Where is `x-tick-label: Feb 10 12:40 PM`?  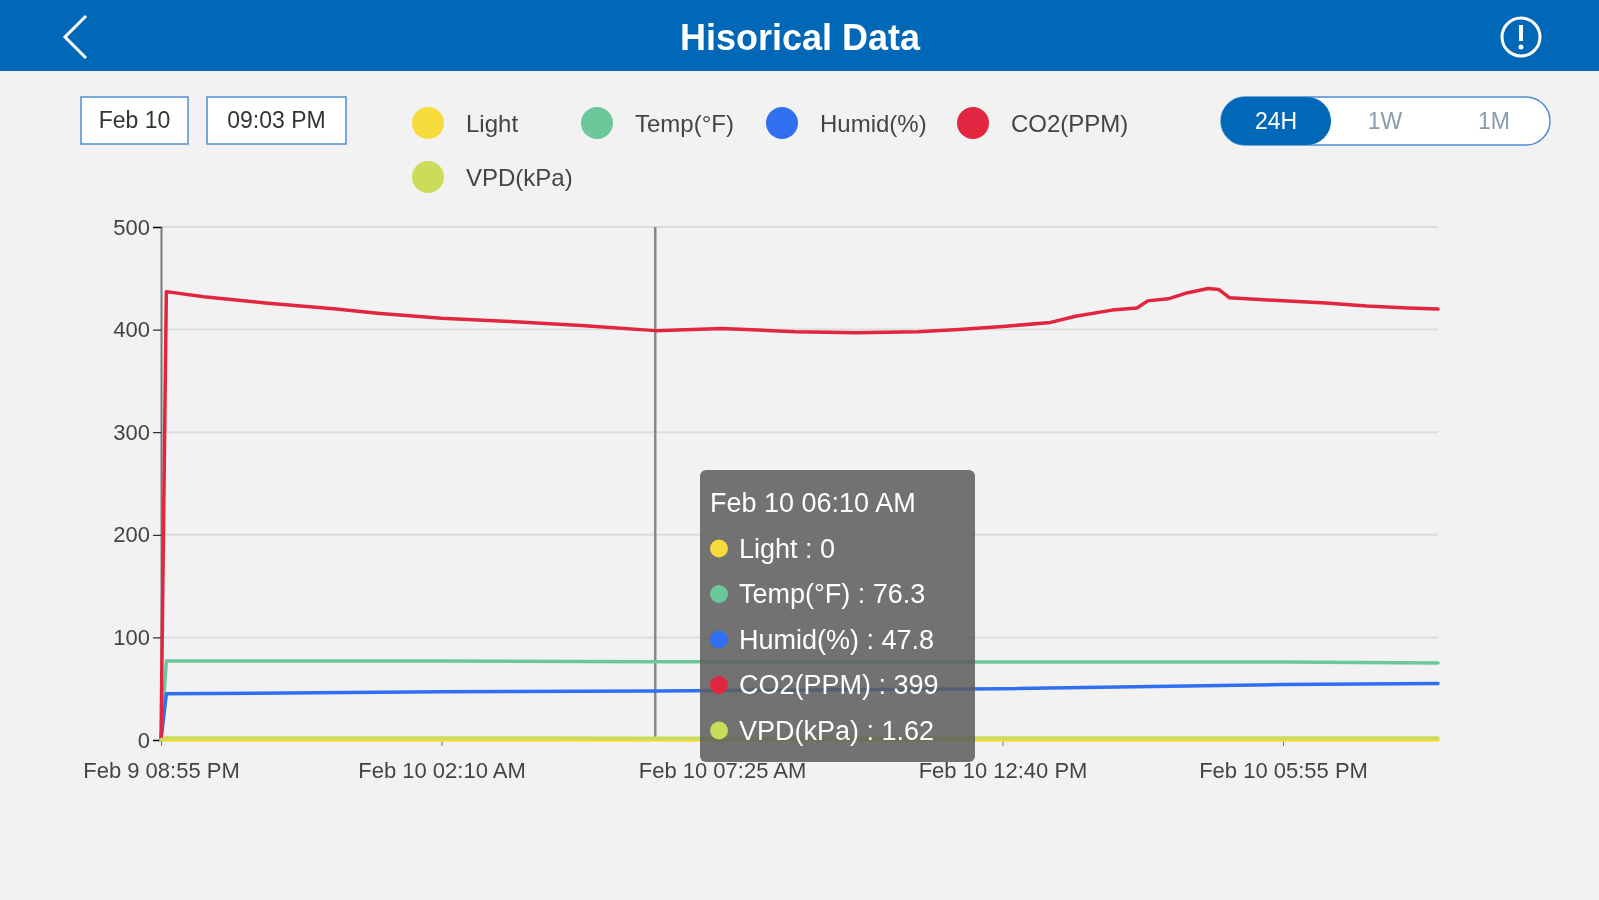 x-tick-label: Feb 10 12:40 PM is located at coordinates (1003, 770).